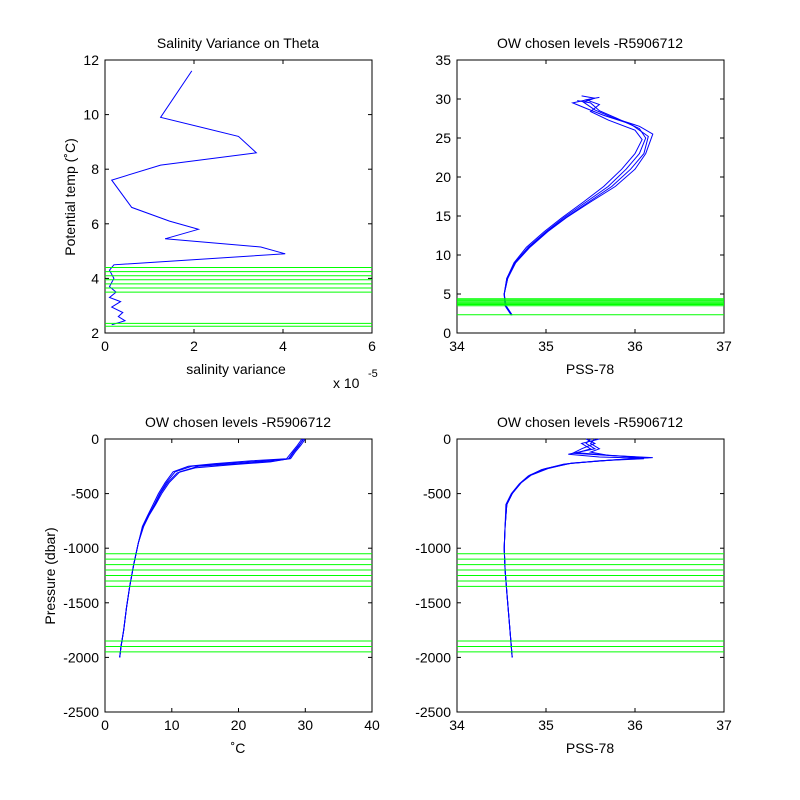  What do you see at coordinates (238, 43) in the screenshot?
I see `panel-title: Salinity Variance on Theta` at bounding box center [238, 43].